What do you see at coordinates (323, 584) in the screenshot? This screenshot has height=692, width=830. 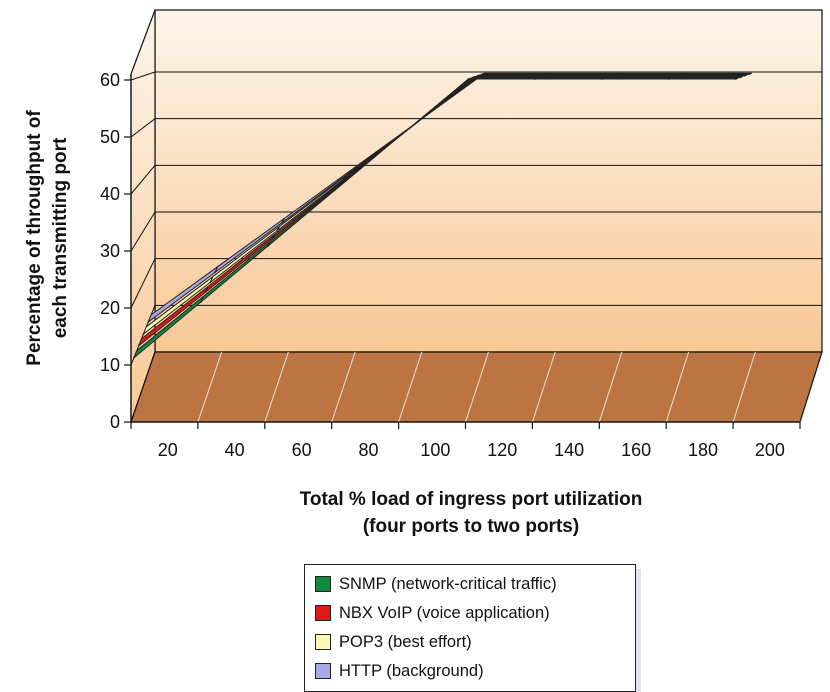 I see `legend-swatch-snmp` at bounding box center [323, 584].